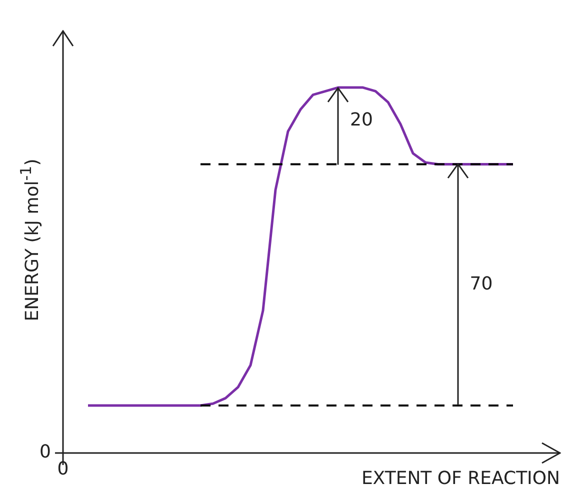  Describe the element at coordinates (460, 478) in the screenshot. I see `x-axis-title: EXTENT OF REACTION` at that location.